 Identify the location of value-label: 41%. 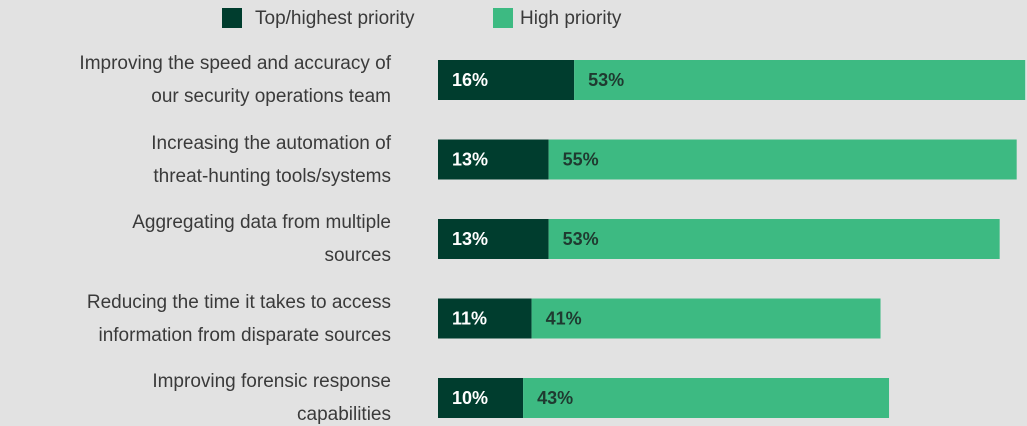
(564, 318).